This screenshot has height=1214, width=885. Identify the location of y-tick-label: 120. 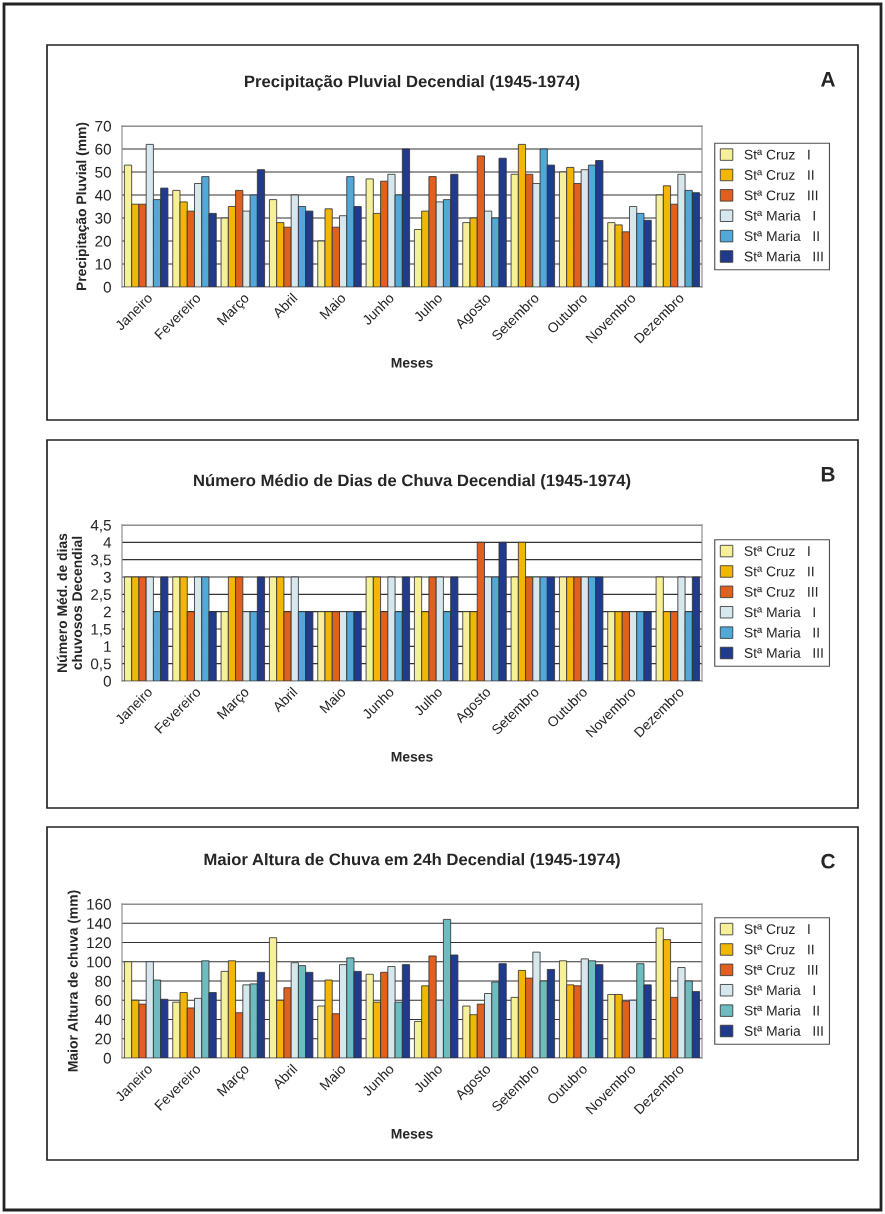
(99, 943).